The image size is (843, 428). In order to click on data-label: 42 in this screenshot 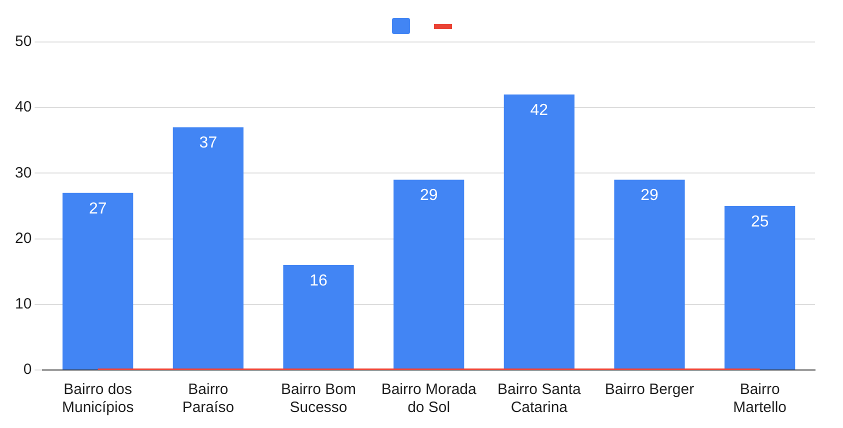, I will do `click(539, 110)`.